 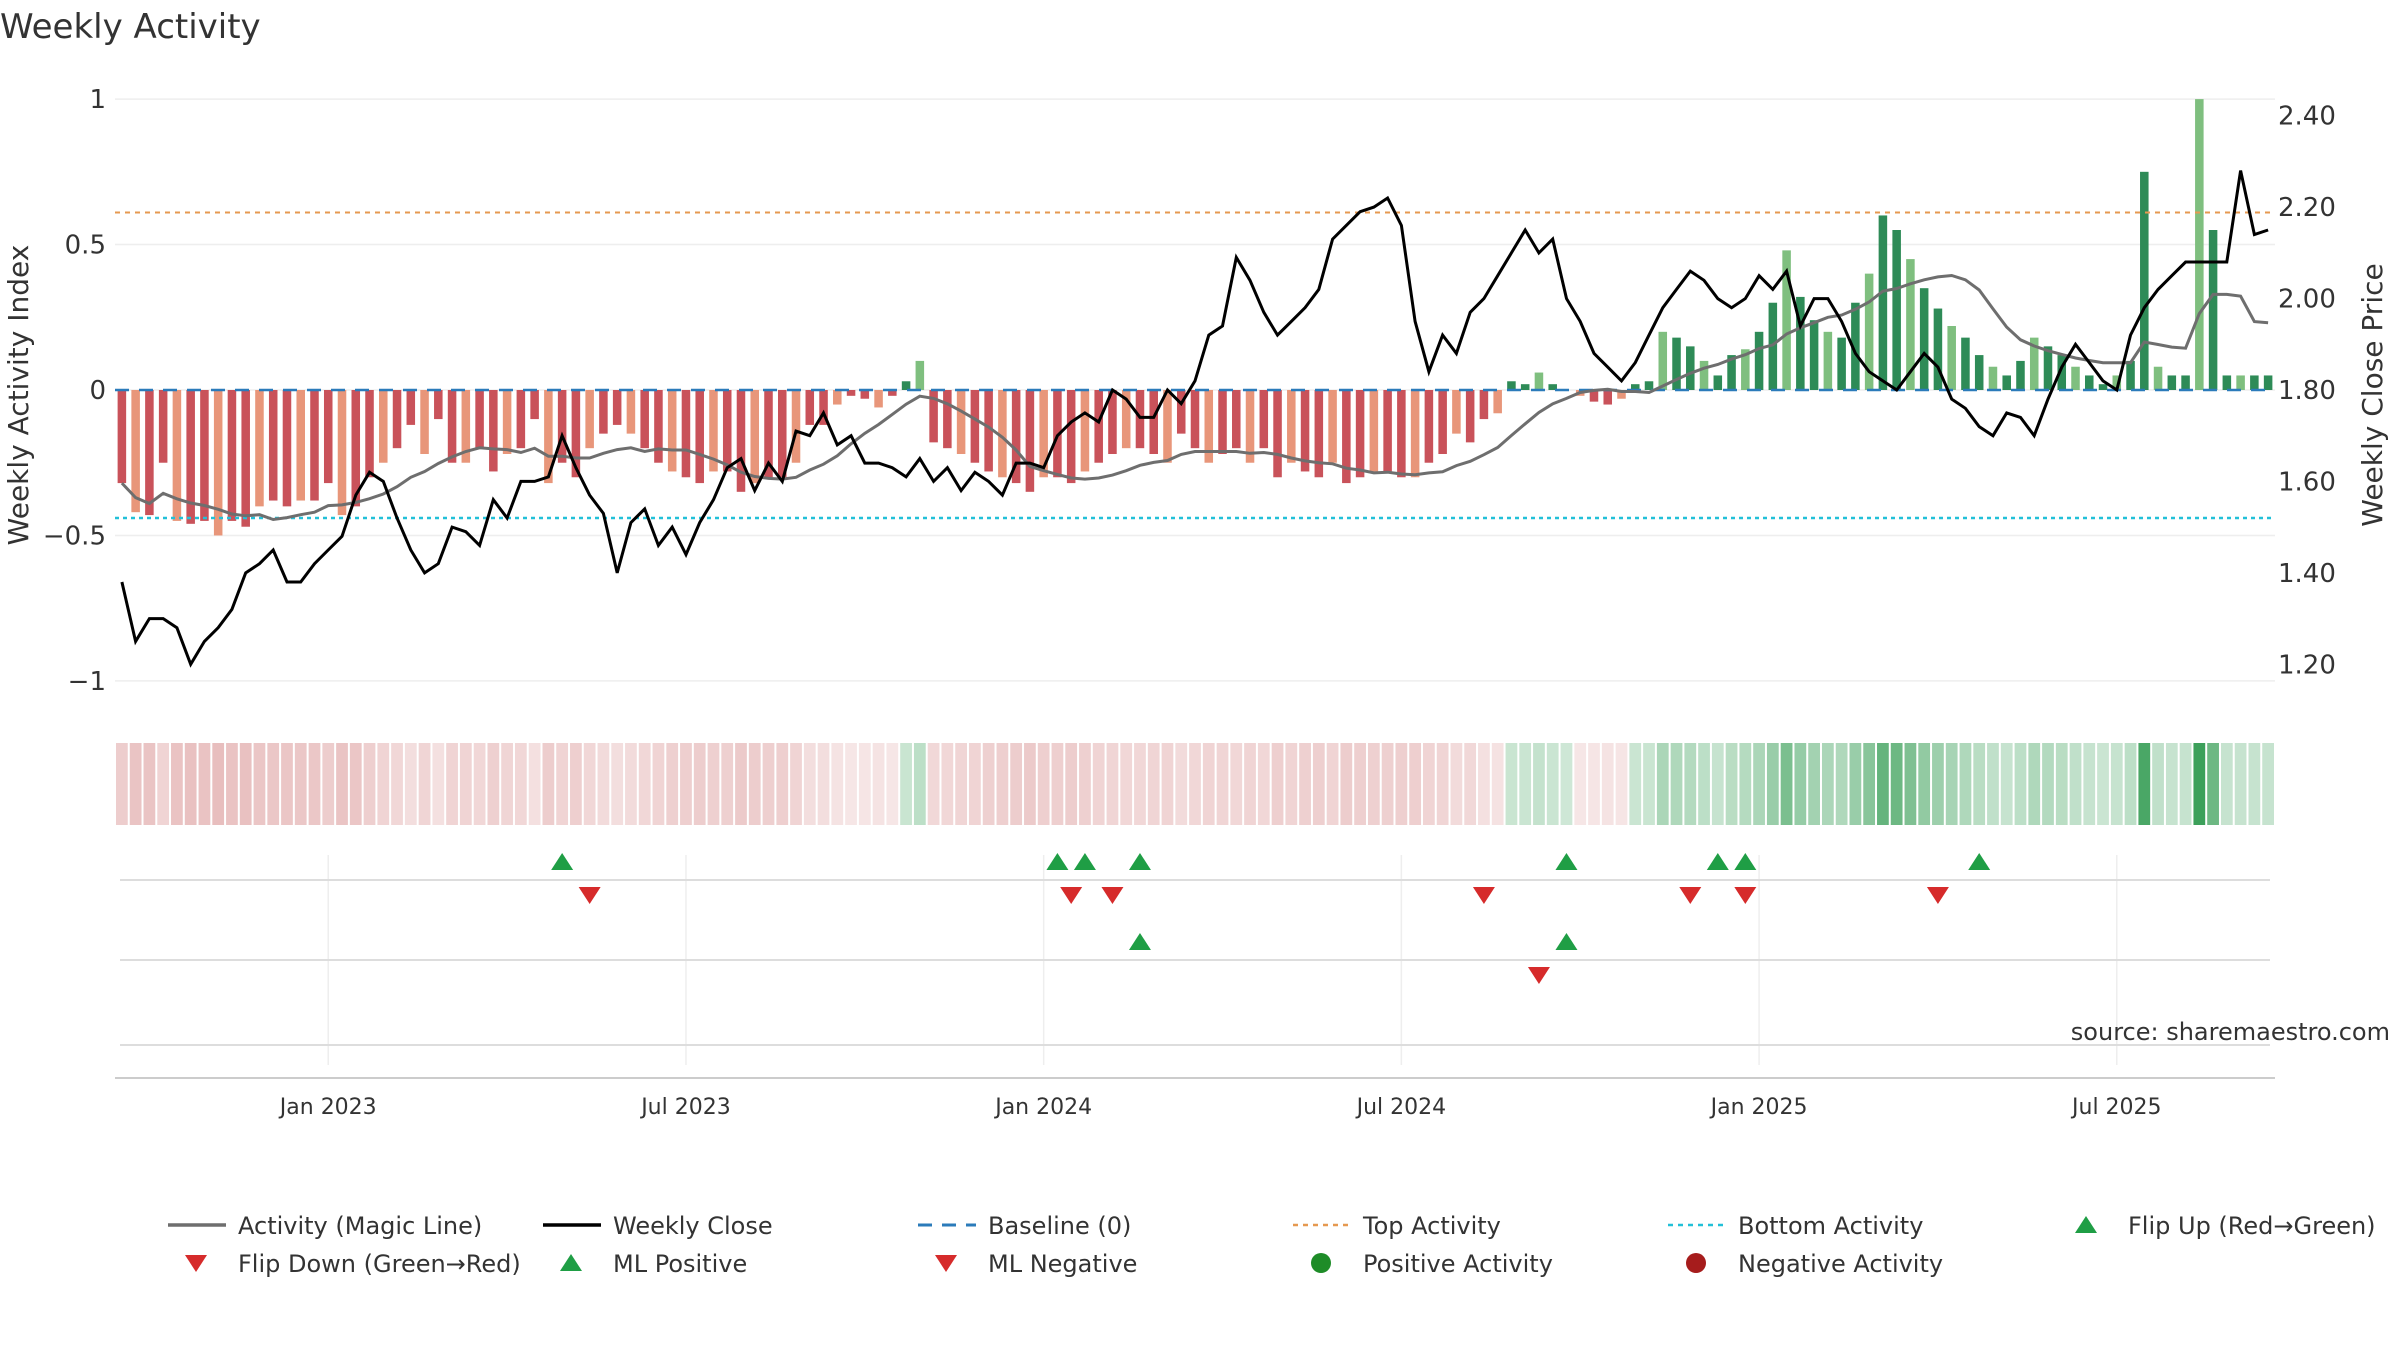 I want to click on y-tick-right: 1.80, so click(x=2307, y=391).